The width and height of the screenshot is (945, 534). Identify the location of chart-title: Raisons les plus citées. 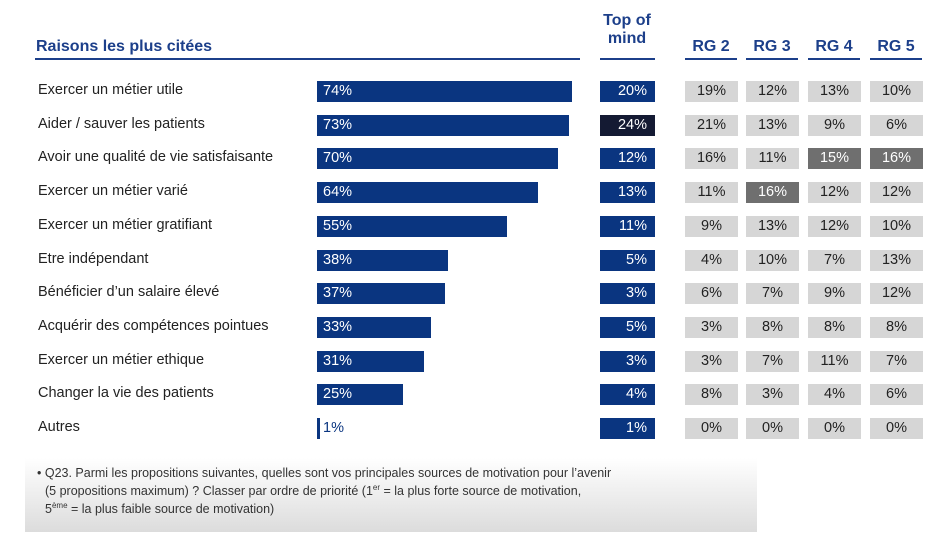
(124, 46).